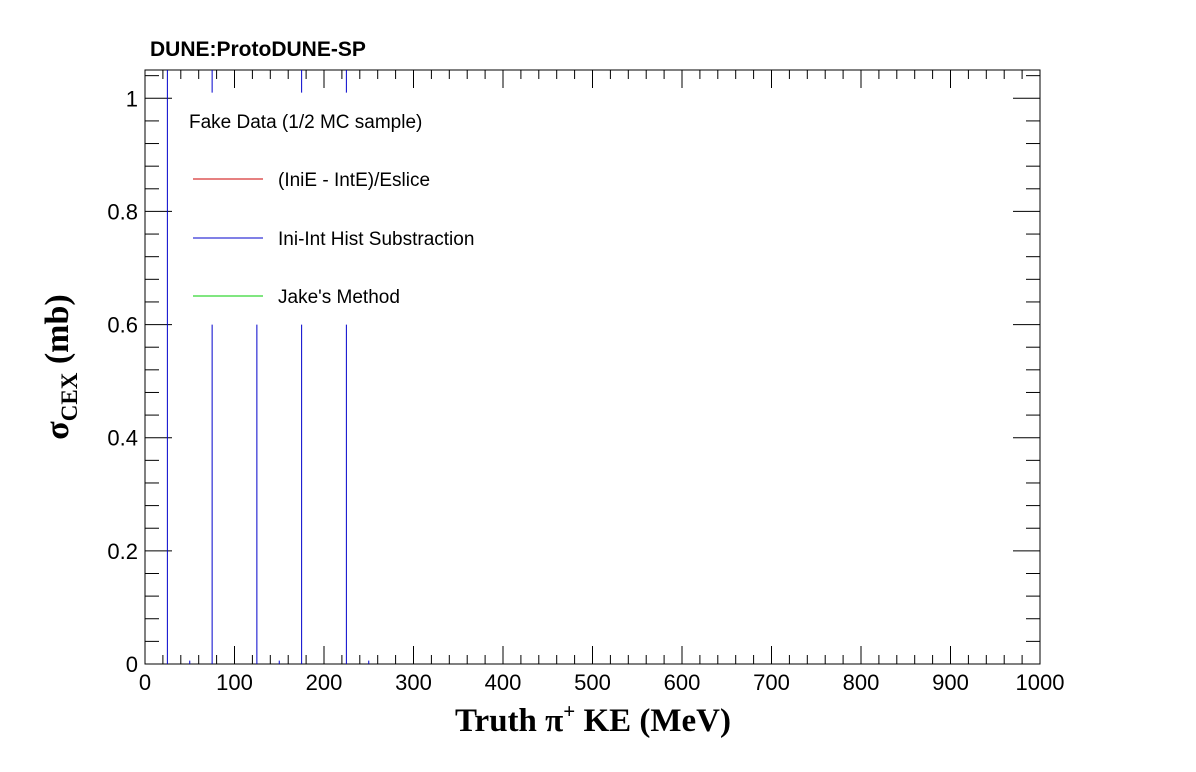 The width and height of the screenshot is (1196, 772). What do you see at coordinates (305, 122) in the screenshot?
I see `legend-header: Fake Data (1/2 MC sample)` at bounding box center [305, 122].